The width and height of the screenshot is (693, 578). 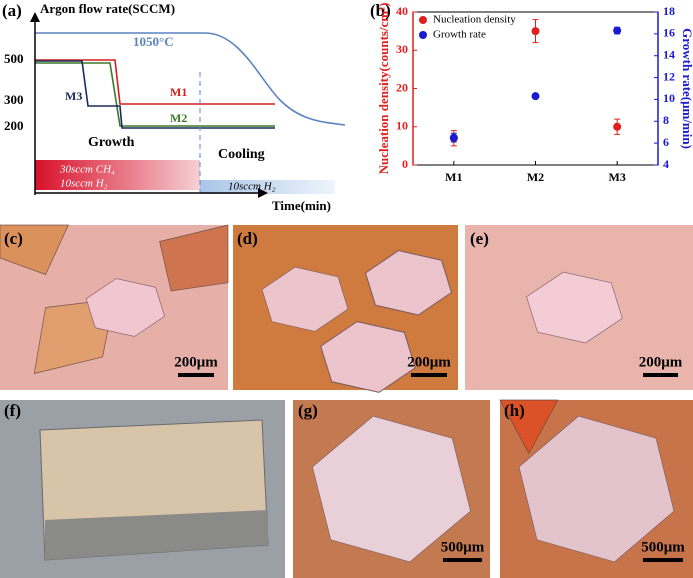 What do you see at coordinates (117, 175) in the screenshot?
I see `growth-box` at bounding box center [117, 175].